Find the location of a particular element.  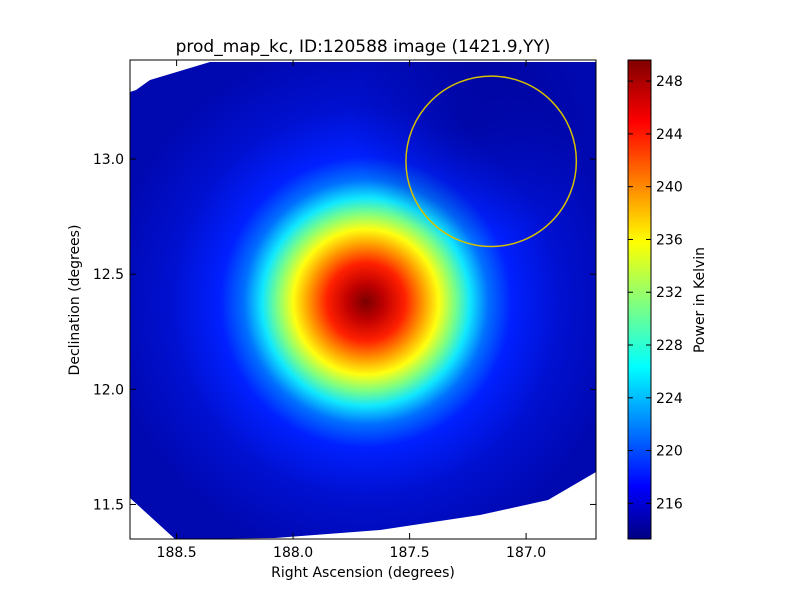

x-tick-label: 188.0 is located at coordinates (293, 553).